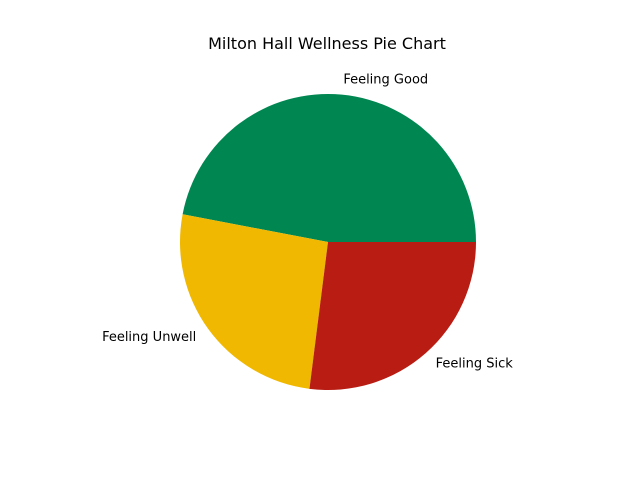  I want to click on pie-label-feeling-good: Feeling Good, so click(385, 79).